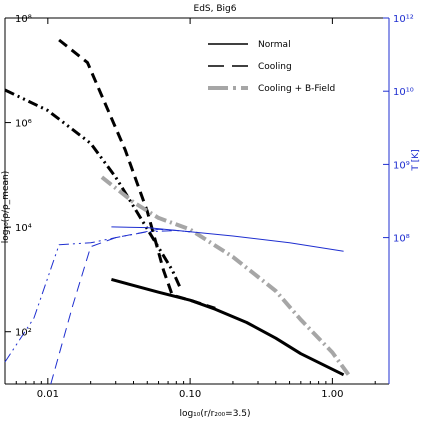 The width and height of the screenshot is (427, 427). Describe the element at coordinates (6, 207) in the screenshot. I see `y-axis-left-label: log₁₀(ρ/ρ_mean)` at that location.